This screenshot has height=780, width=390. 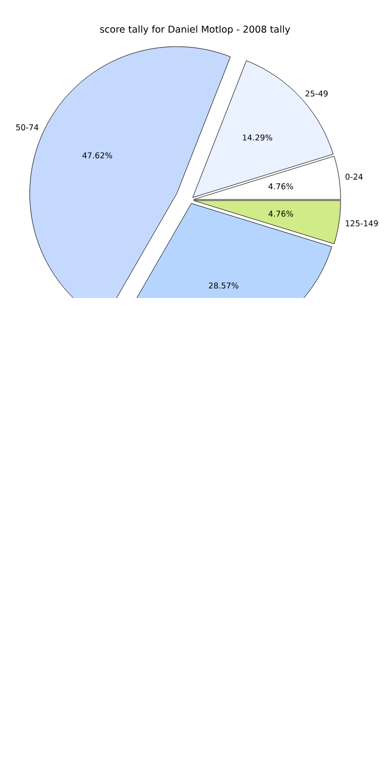 I want to click on slice-label: 0-24, so click(x=354, y=177).